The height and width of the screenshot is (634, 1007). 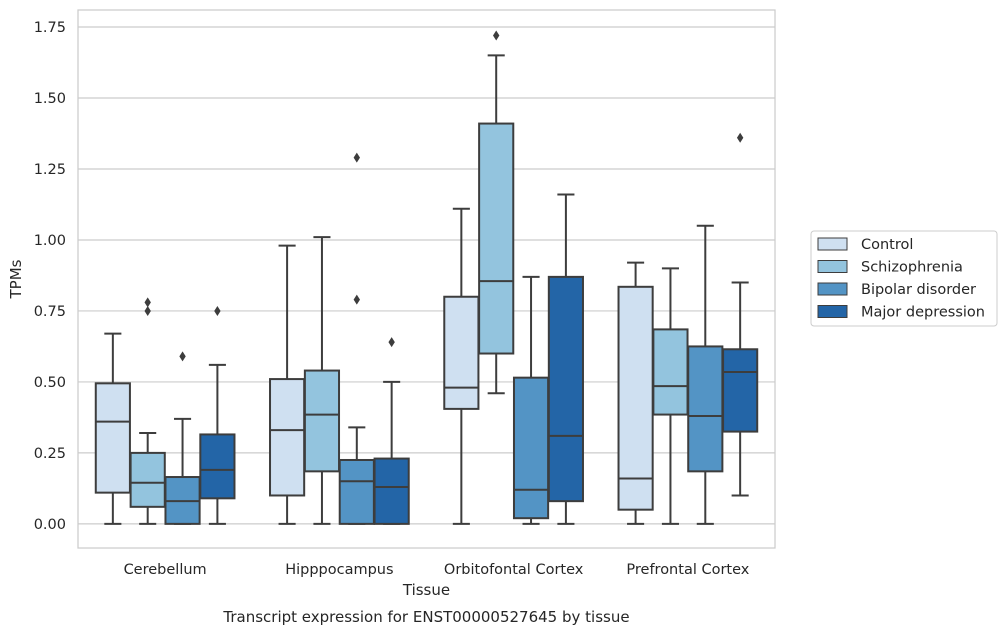 I want to click on x-tick-label: Hipppocampus, so click(x=339, y=570).